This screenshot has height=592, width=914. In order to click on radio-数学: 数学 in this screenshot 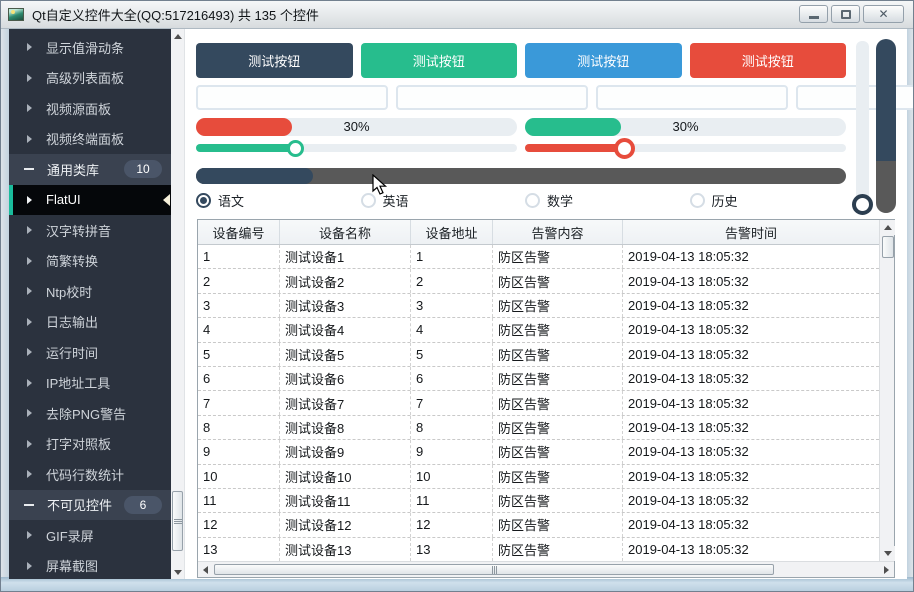, I will do `click(603, 200)`.